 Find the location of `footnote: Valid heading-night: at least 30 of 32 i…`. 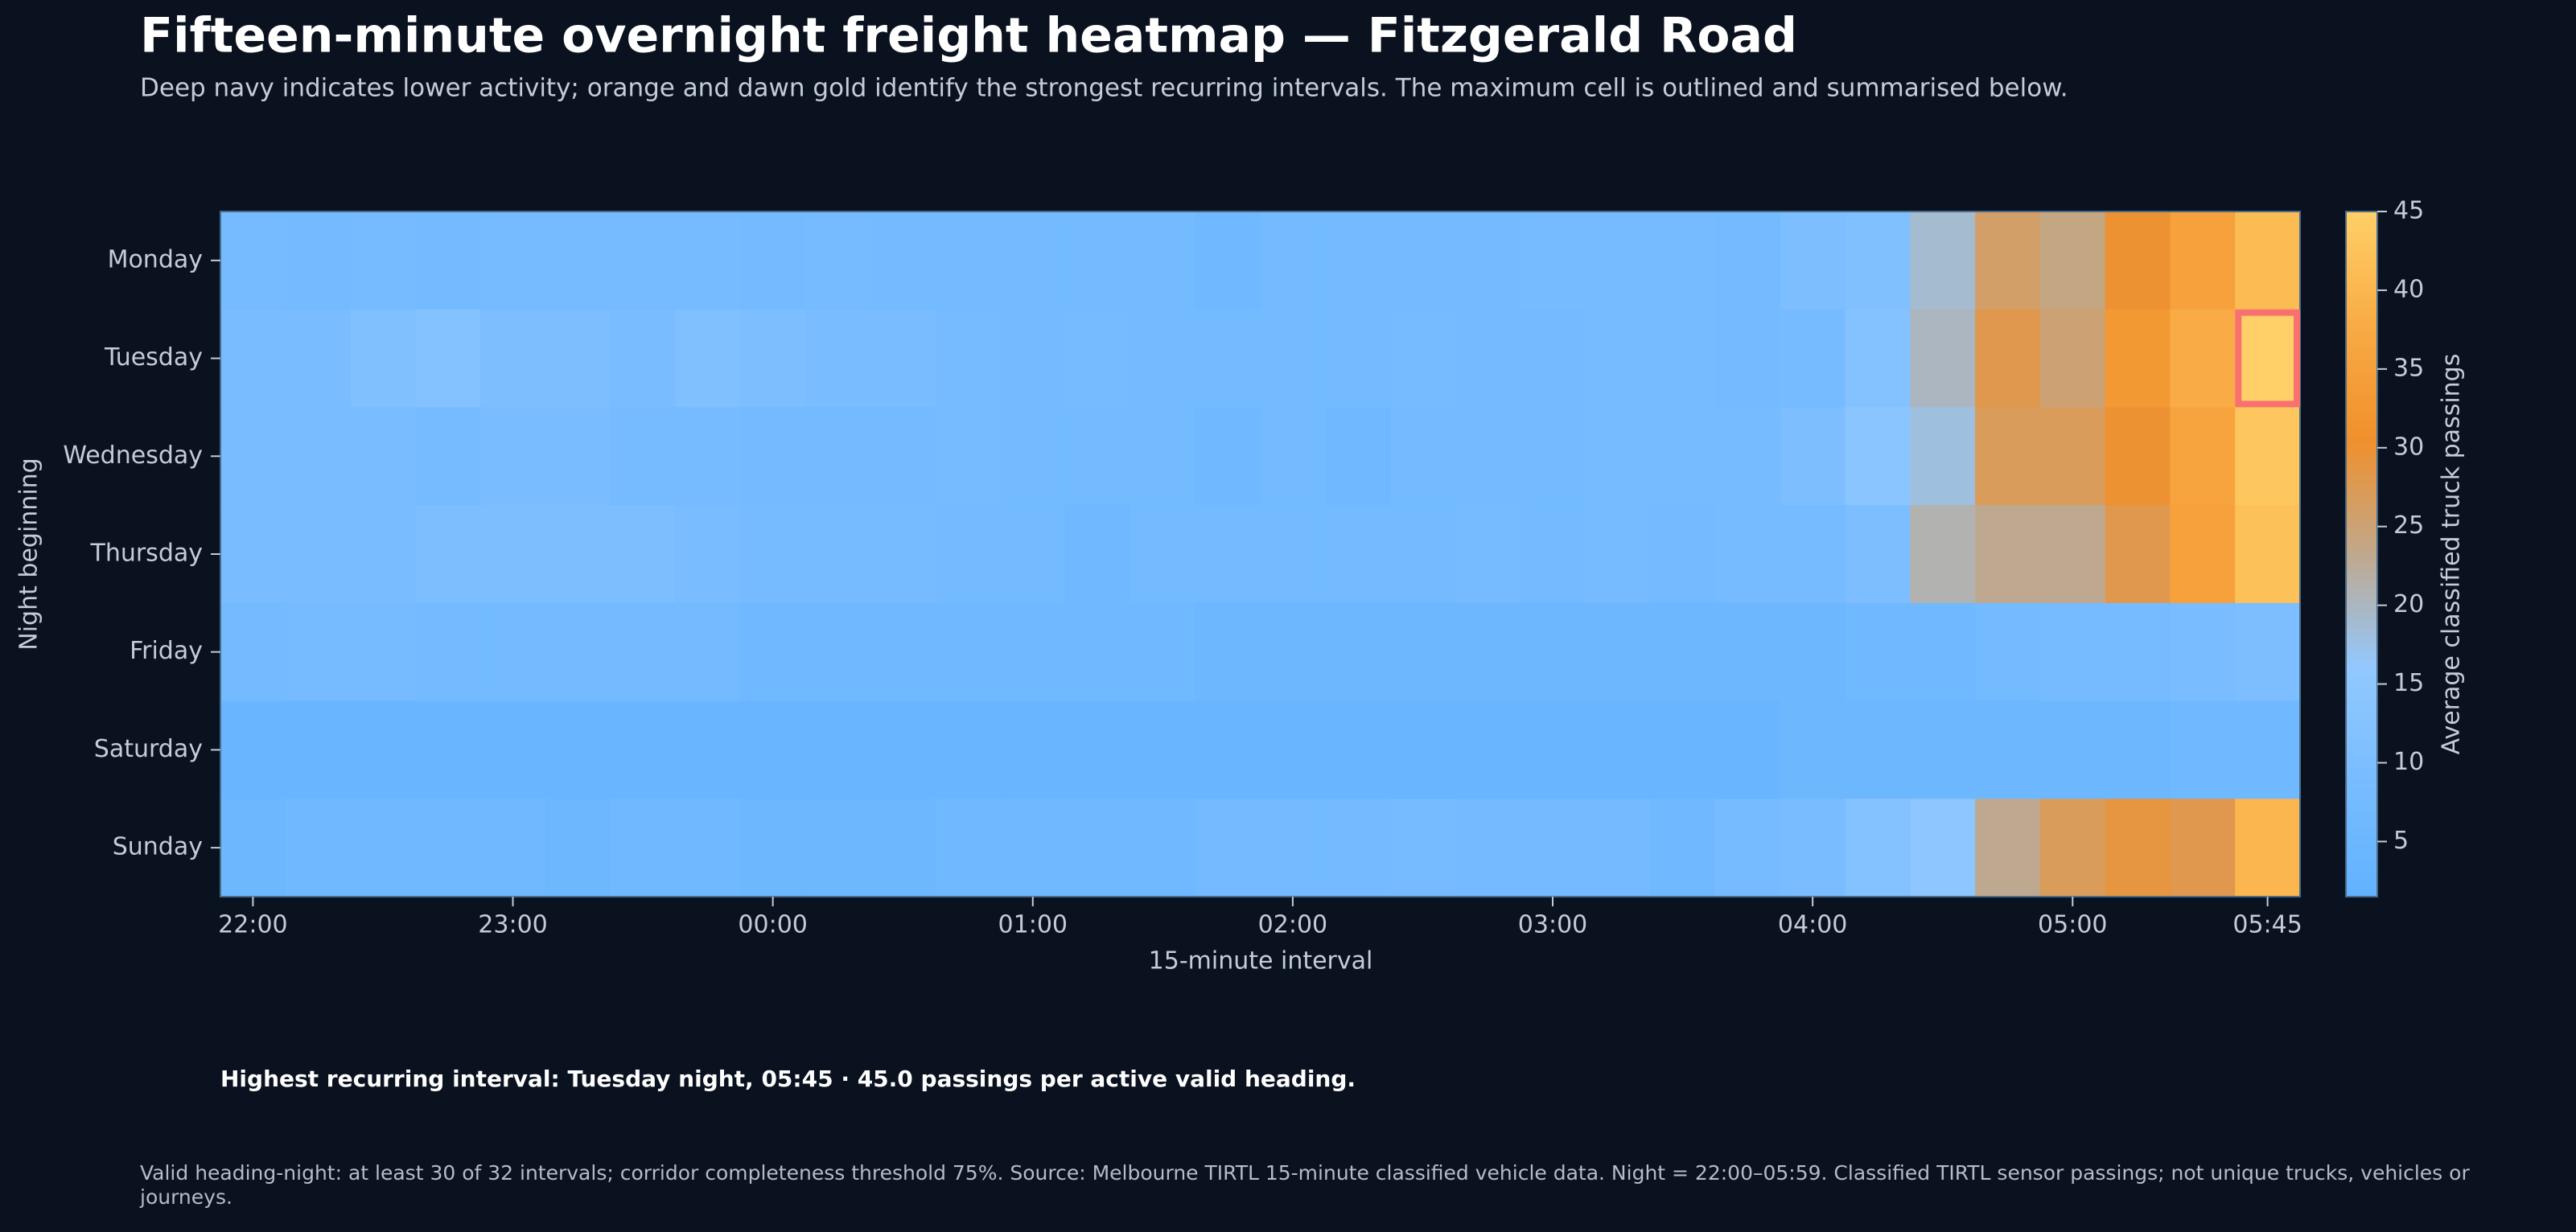

footnote: Valid heading-night: at least 30 of 32 i… is located at coordinates (1305, 1185).